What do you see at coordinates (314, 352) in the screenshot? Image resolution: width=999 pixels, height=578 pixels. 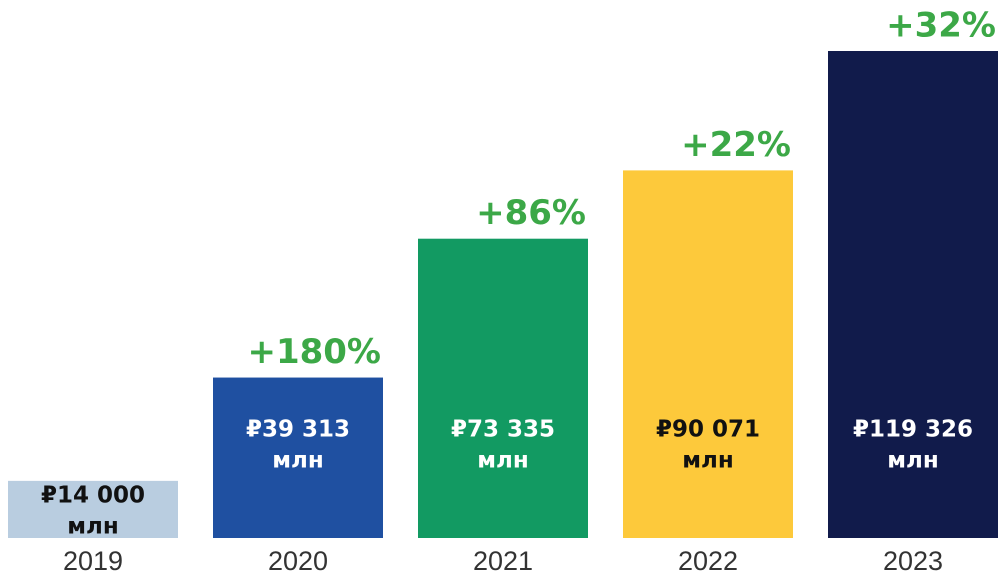 I see `growth-annotation: +180%` at bounding box center [314, 352].